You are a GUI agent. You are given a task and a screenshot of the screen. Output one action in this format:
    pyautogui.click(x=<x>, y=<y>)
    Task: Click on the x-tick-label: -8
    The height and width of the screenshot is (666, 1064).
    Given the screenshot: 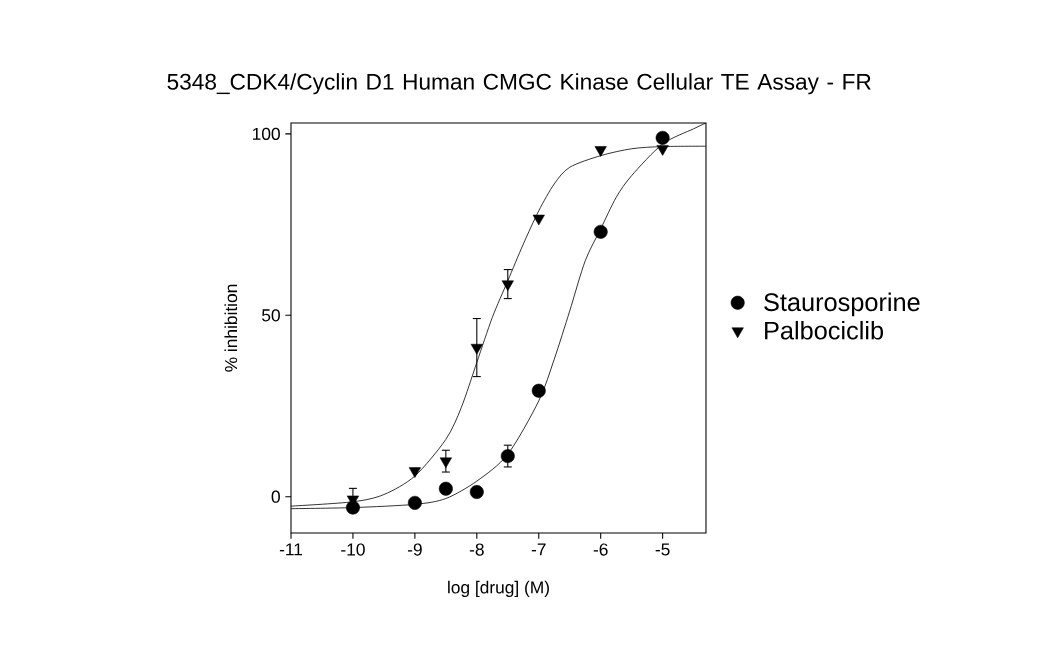 What is the action you would take?
    pyautogui.click(x=476, y=549)
    